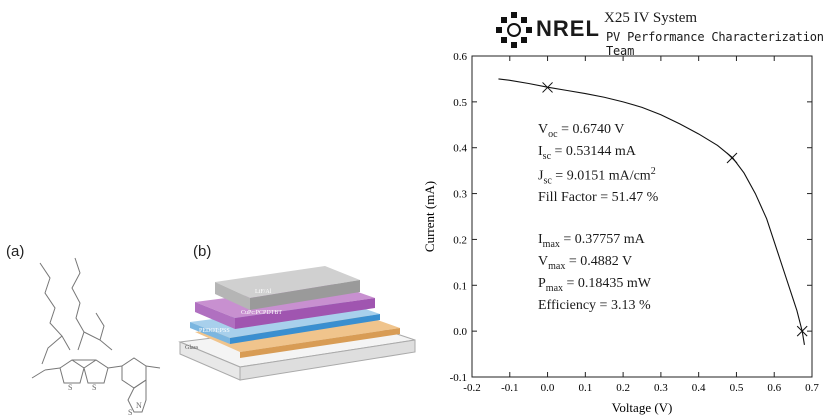 This screenshot has height=417, width=824. I want to click on param-line: Jsc = 9.0151 mA/cm2, so click(597, 176).